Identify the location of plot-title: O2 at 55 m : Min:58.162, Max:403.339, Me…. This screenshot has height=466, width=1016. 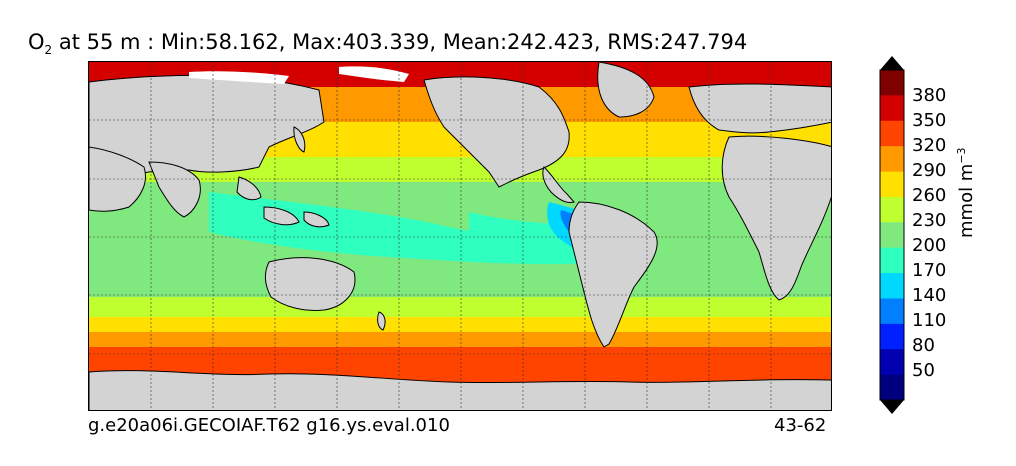
(387, 43).